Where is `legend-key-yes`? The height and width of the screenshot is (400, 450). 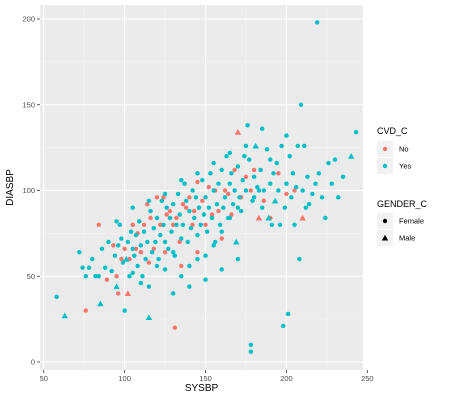
legend-key-yes is located at coordinates (385, 166).